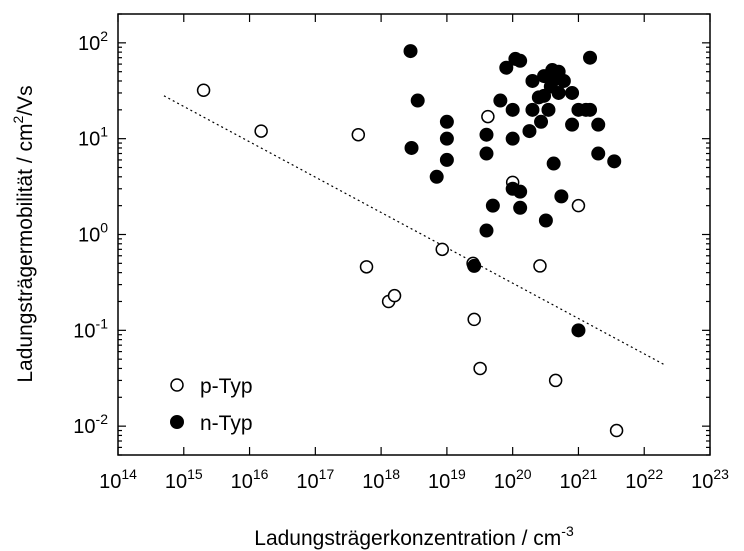 The width and height of the screenshot is (744, 551). I want to click on y-tick-exponent: 0, so click(104, 228).